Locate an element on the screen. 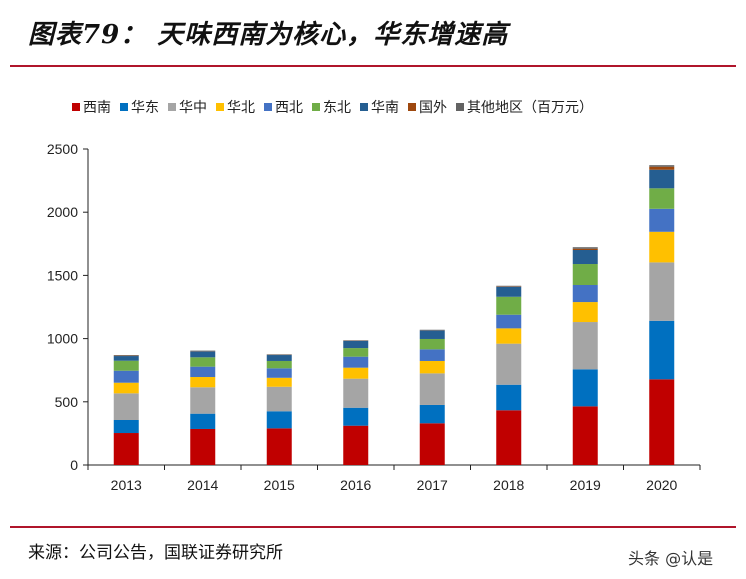  bar-segment-其他地区-2018 is located at coordinates (509, 286).